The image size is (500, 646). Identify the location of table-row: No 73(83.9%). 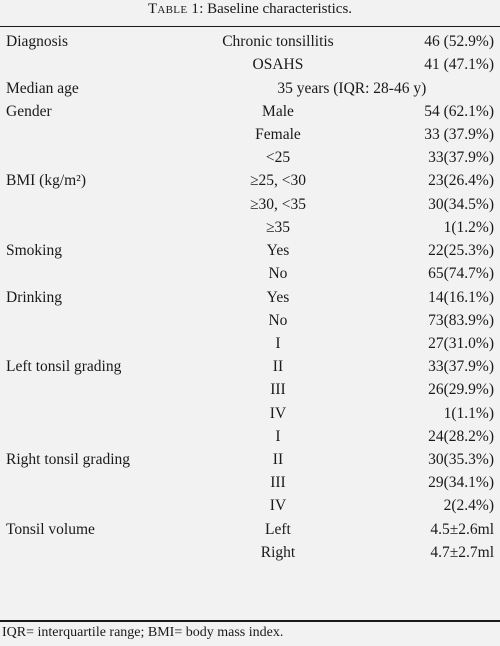
(250, 320).